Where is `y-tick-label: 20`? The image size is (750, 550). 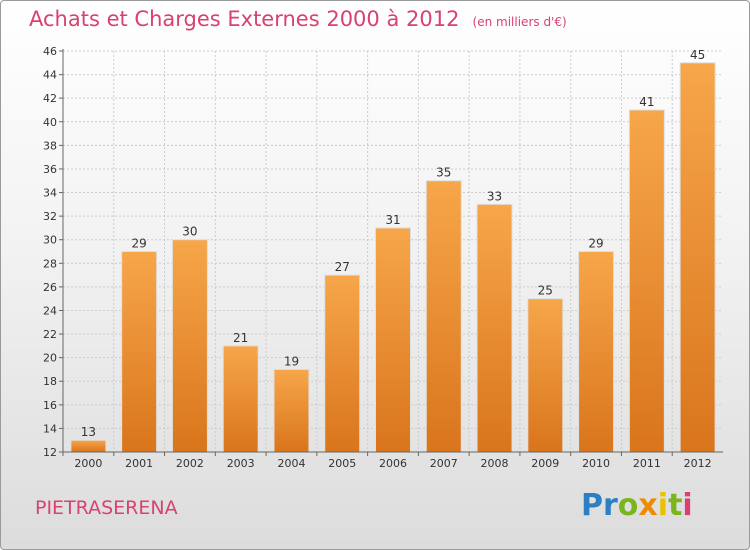
y-tick-label: 20 is located at coordinates (50, 358).